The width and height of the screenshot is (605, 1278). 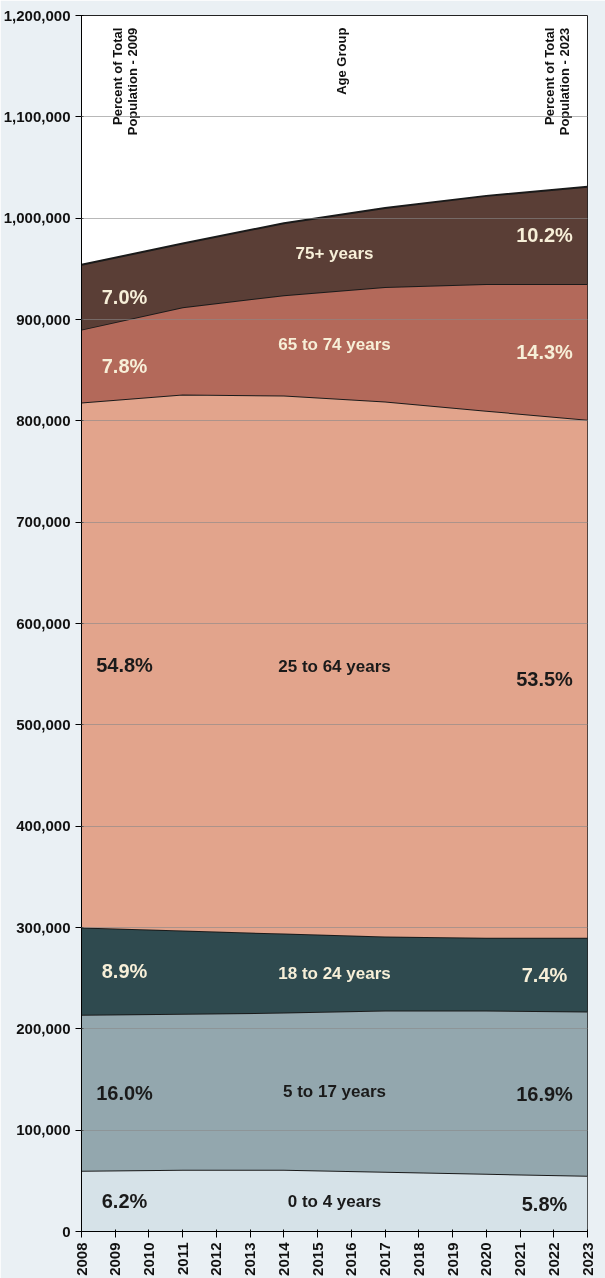 I want to click on x-tick-label: 2021, so click(x=520, y=1259).